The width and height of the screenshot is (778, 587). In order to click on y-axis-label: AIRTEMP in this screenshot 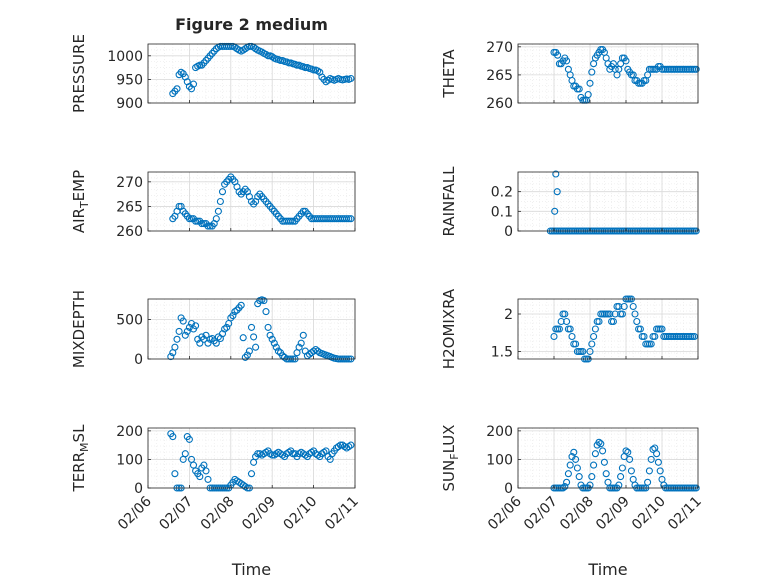, I will do `click(80, 201)`.